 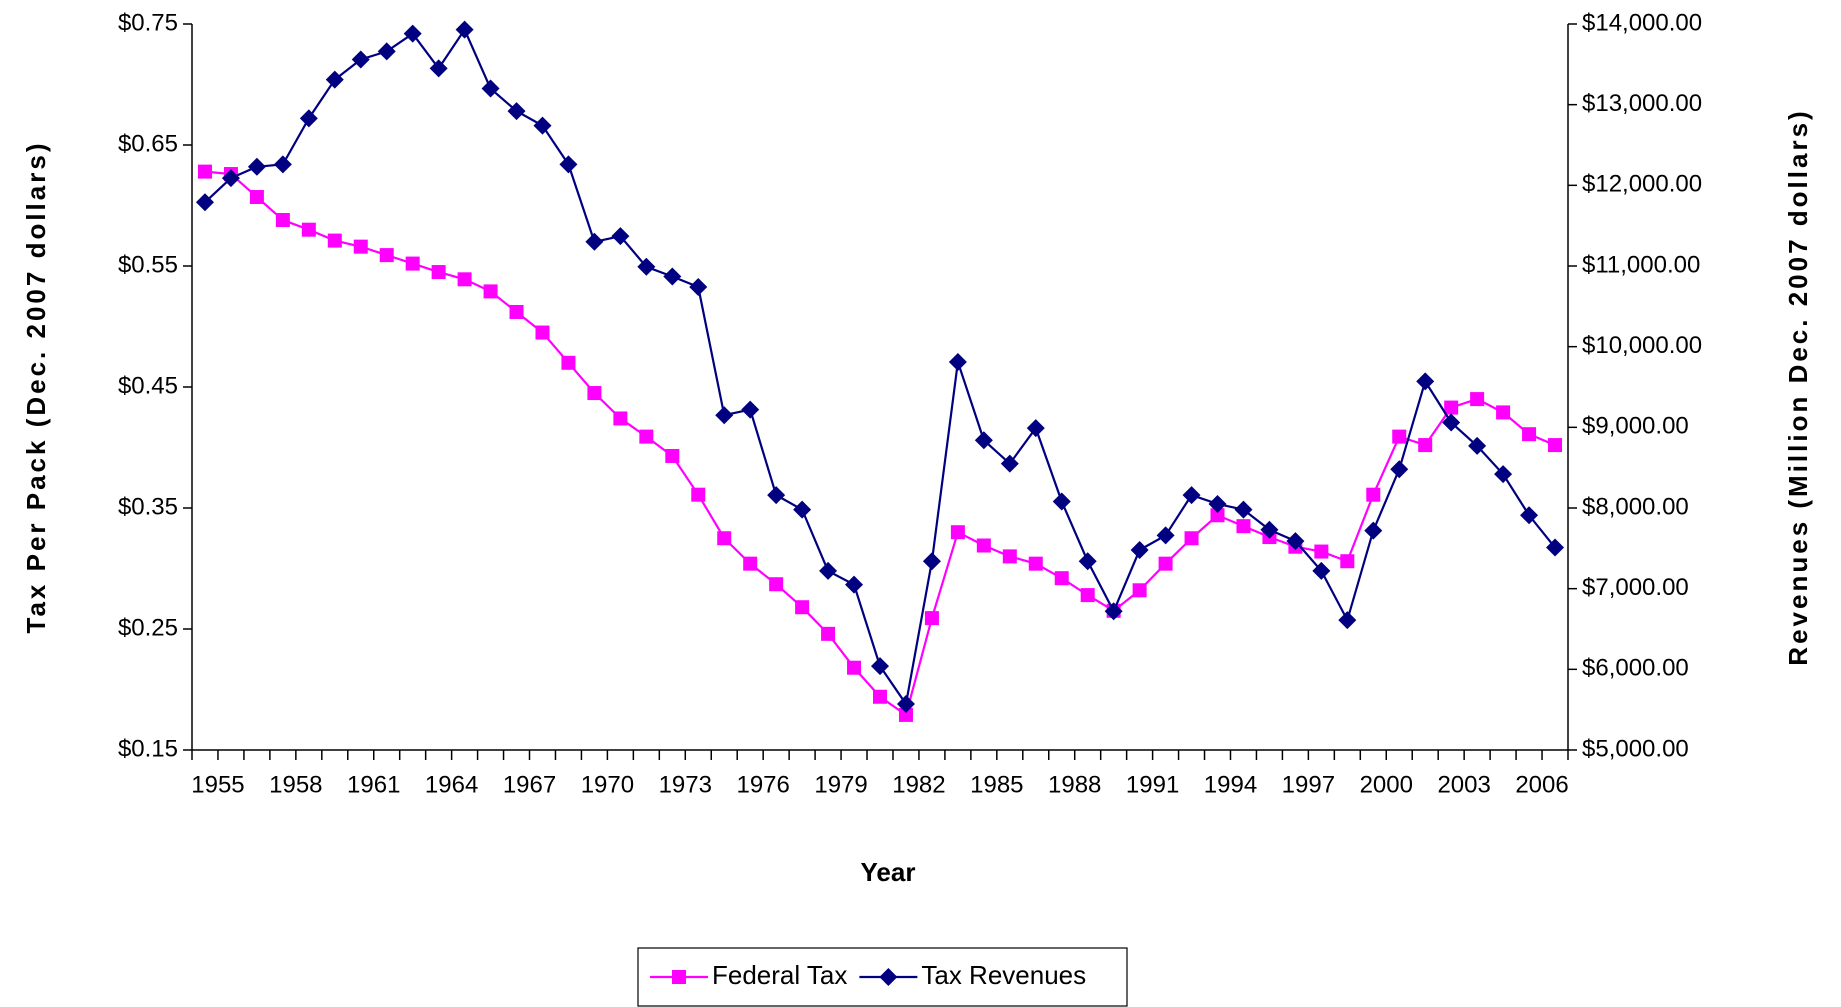 I want to click on y2-tick-label: $12,000.00, so click(x=1642, y=184).